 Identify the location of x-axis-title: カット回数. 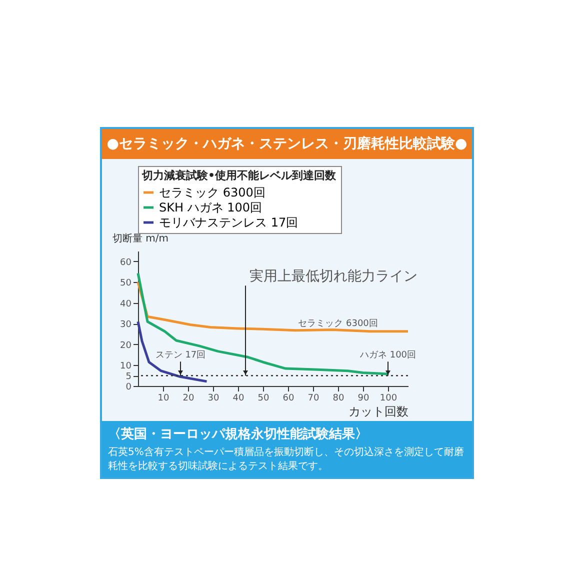
(378, 411).